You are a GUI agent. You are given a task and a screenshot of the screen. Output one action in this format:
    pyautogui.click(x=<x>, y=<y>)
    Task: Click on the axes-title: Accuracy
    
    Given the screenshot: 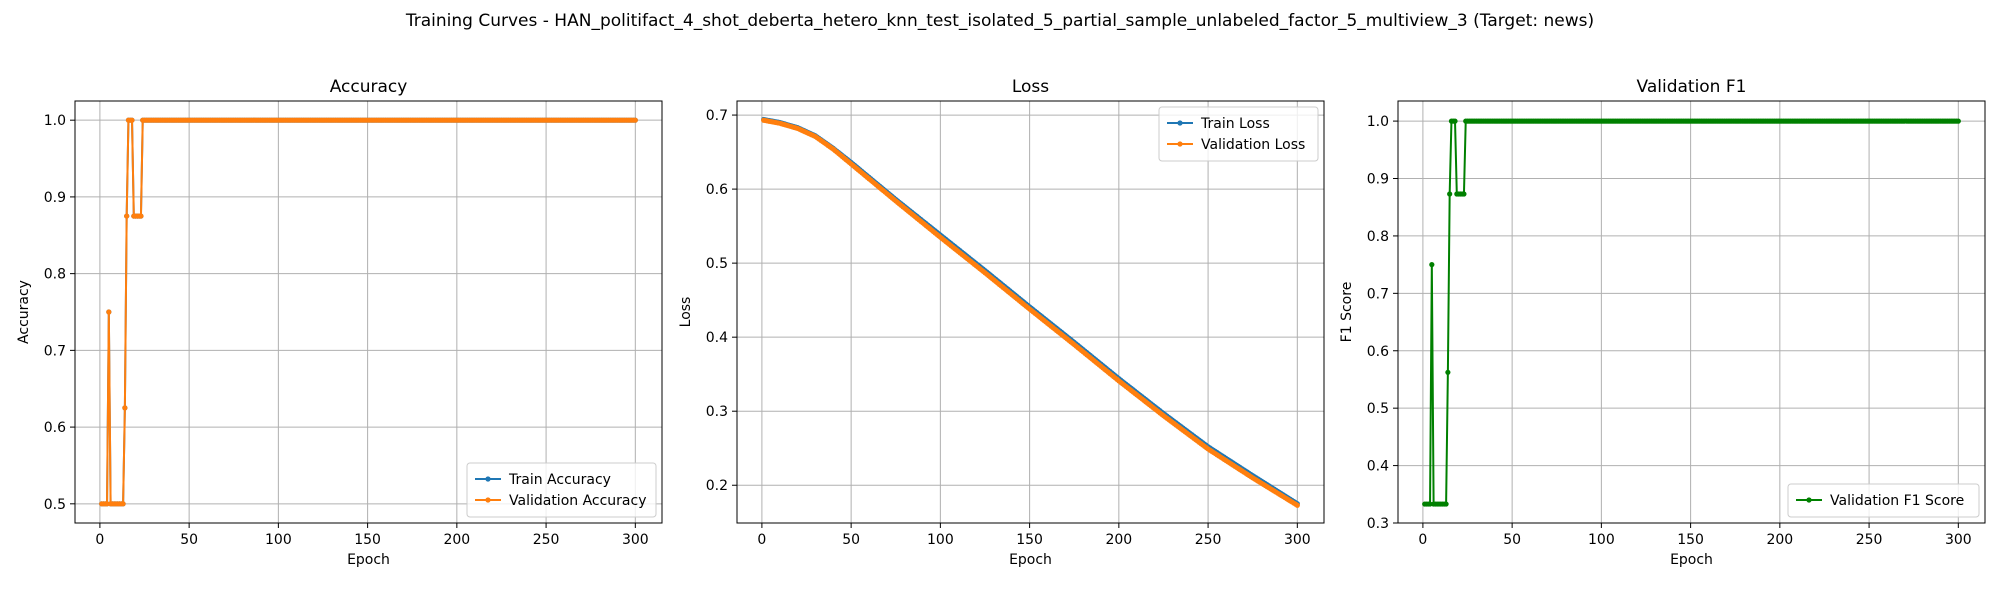 What is the action you would take?
    pyautogui.click(x=369, y=87)
    